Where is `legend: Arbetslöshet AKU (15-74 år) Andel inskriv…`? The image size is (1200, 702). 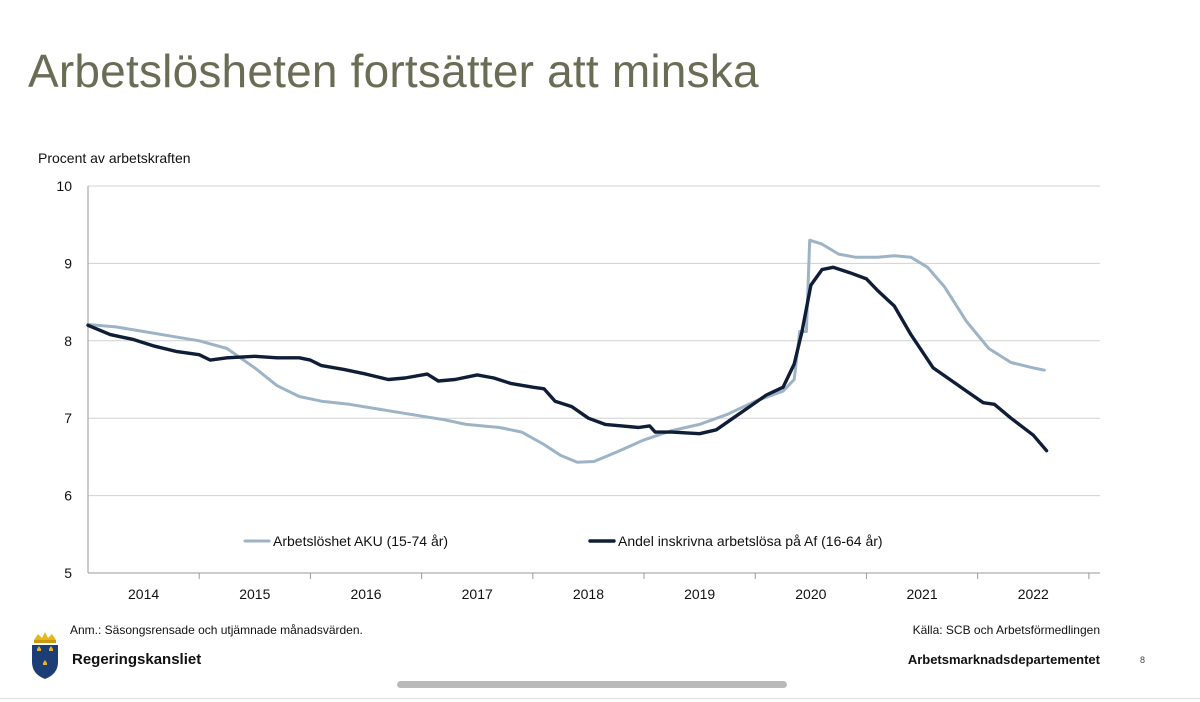 legend: Arbetslöshet AKU (15-74 år) Andel inskriv… is located at coordinates (563, 541).